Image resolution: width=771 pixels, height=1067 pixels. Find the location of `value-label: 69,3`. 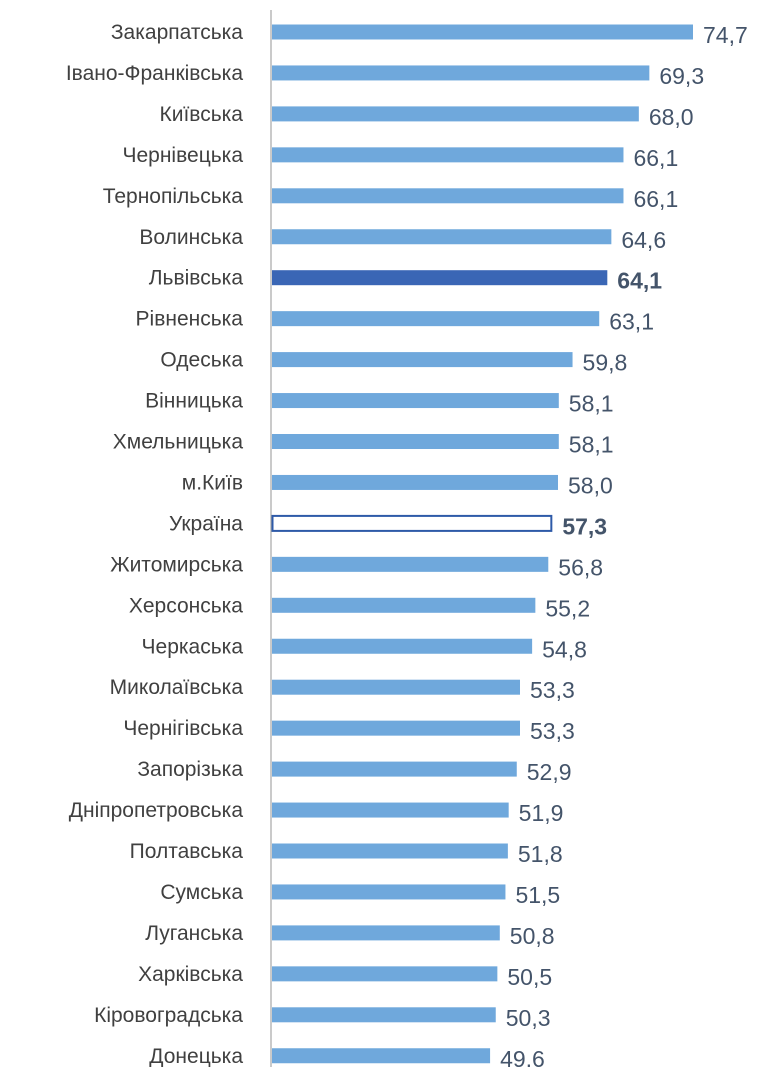

value-label: 69,3 is located at coordinates (681, 76).